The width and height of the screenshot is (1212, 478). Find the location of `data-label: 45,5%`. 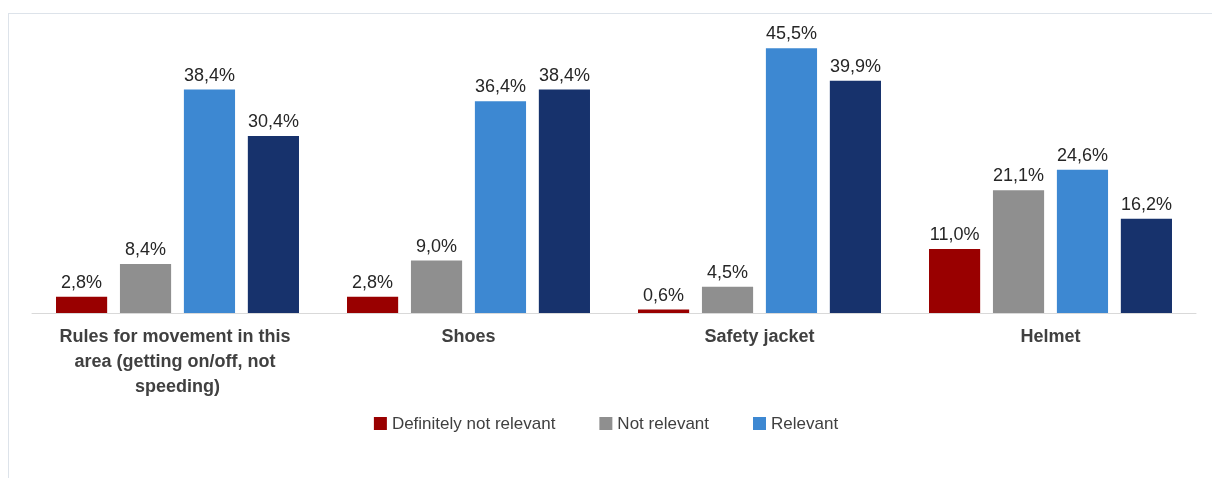

data-label: 45,5% is located at coordinates (791, 33).